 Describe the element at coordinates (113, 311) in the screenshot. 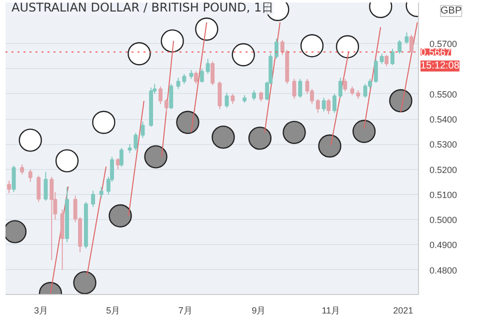

I see `x-tick-label: 5月` at that location.